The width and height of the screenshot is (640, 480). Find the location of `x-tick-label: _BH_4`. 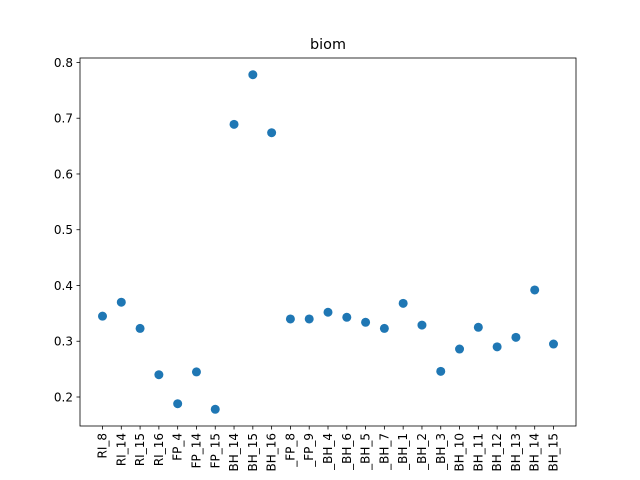

x-tick-label: _BH_4 is located at coordinates (328, 452).